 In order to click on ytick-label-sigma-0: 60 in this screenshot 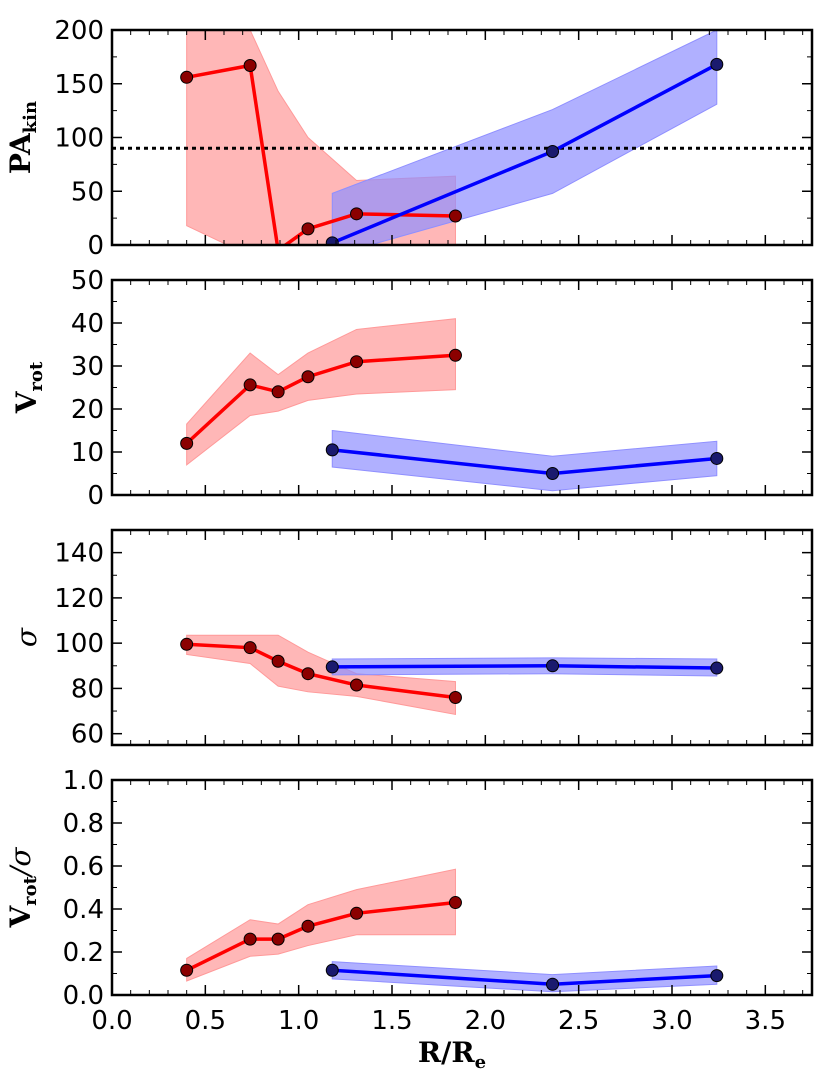, I will do `click(87, 735)`.